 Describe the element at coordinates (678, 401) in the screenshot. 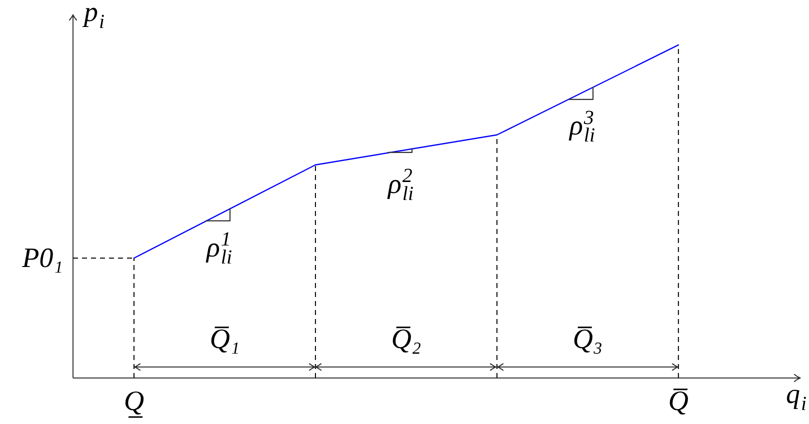

I see `x-tick-label: Q̅` at that location.